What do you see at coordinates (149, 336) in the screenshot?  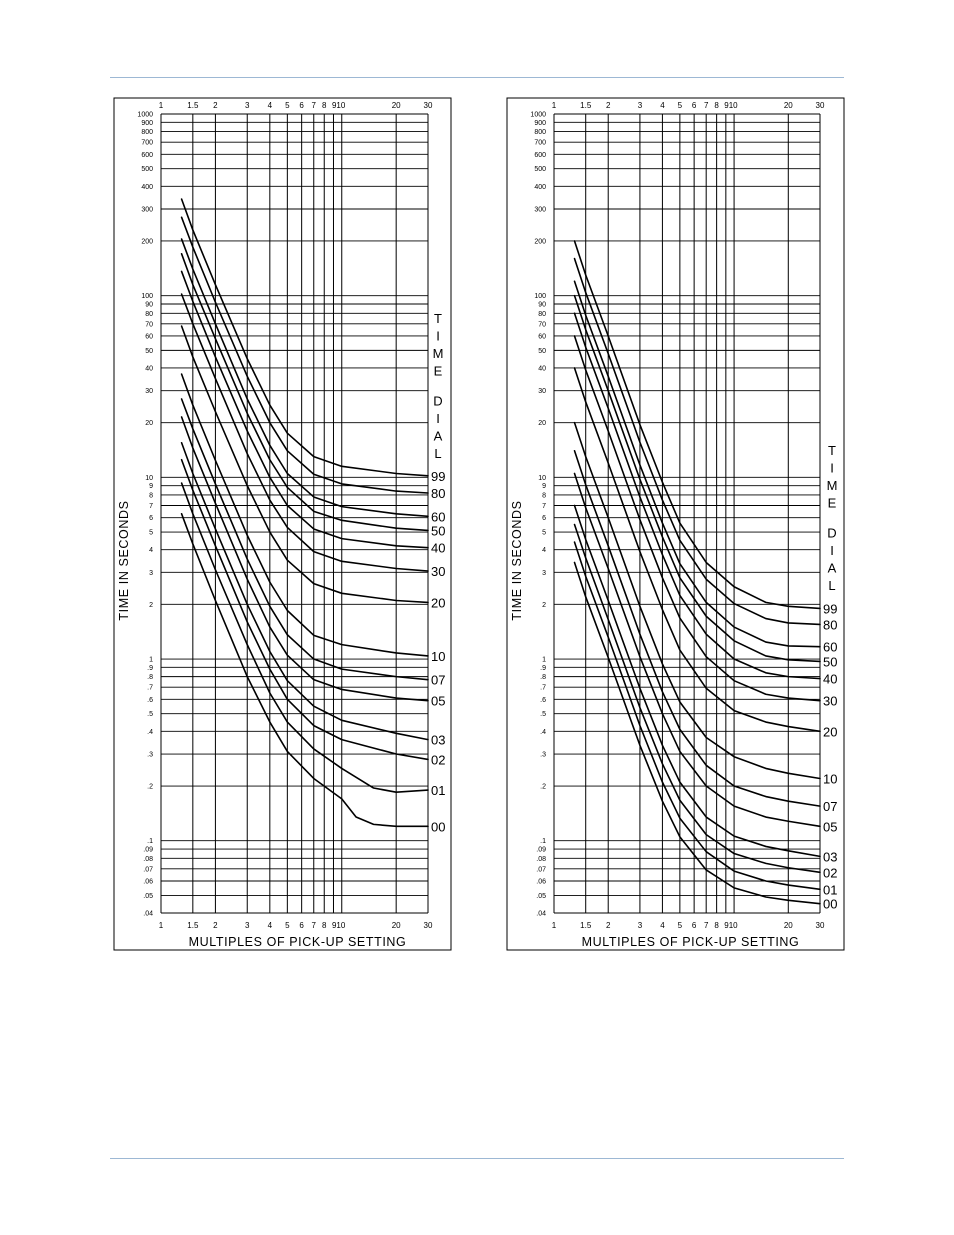 I see `y-tick-label: 60` at bounding box center [149, 336].